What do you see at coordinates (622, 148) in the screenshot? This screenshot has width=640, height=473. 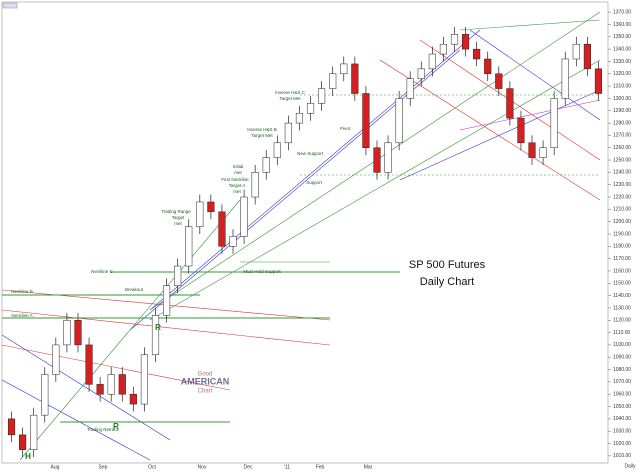 I see `y-tick-label: 1260.00` at bounding box center [622, 148].